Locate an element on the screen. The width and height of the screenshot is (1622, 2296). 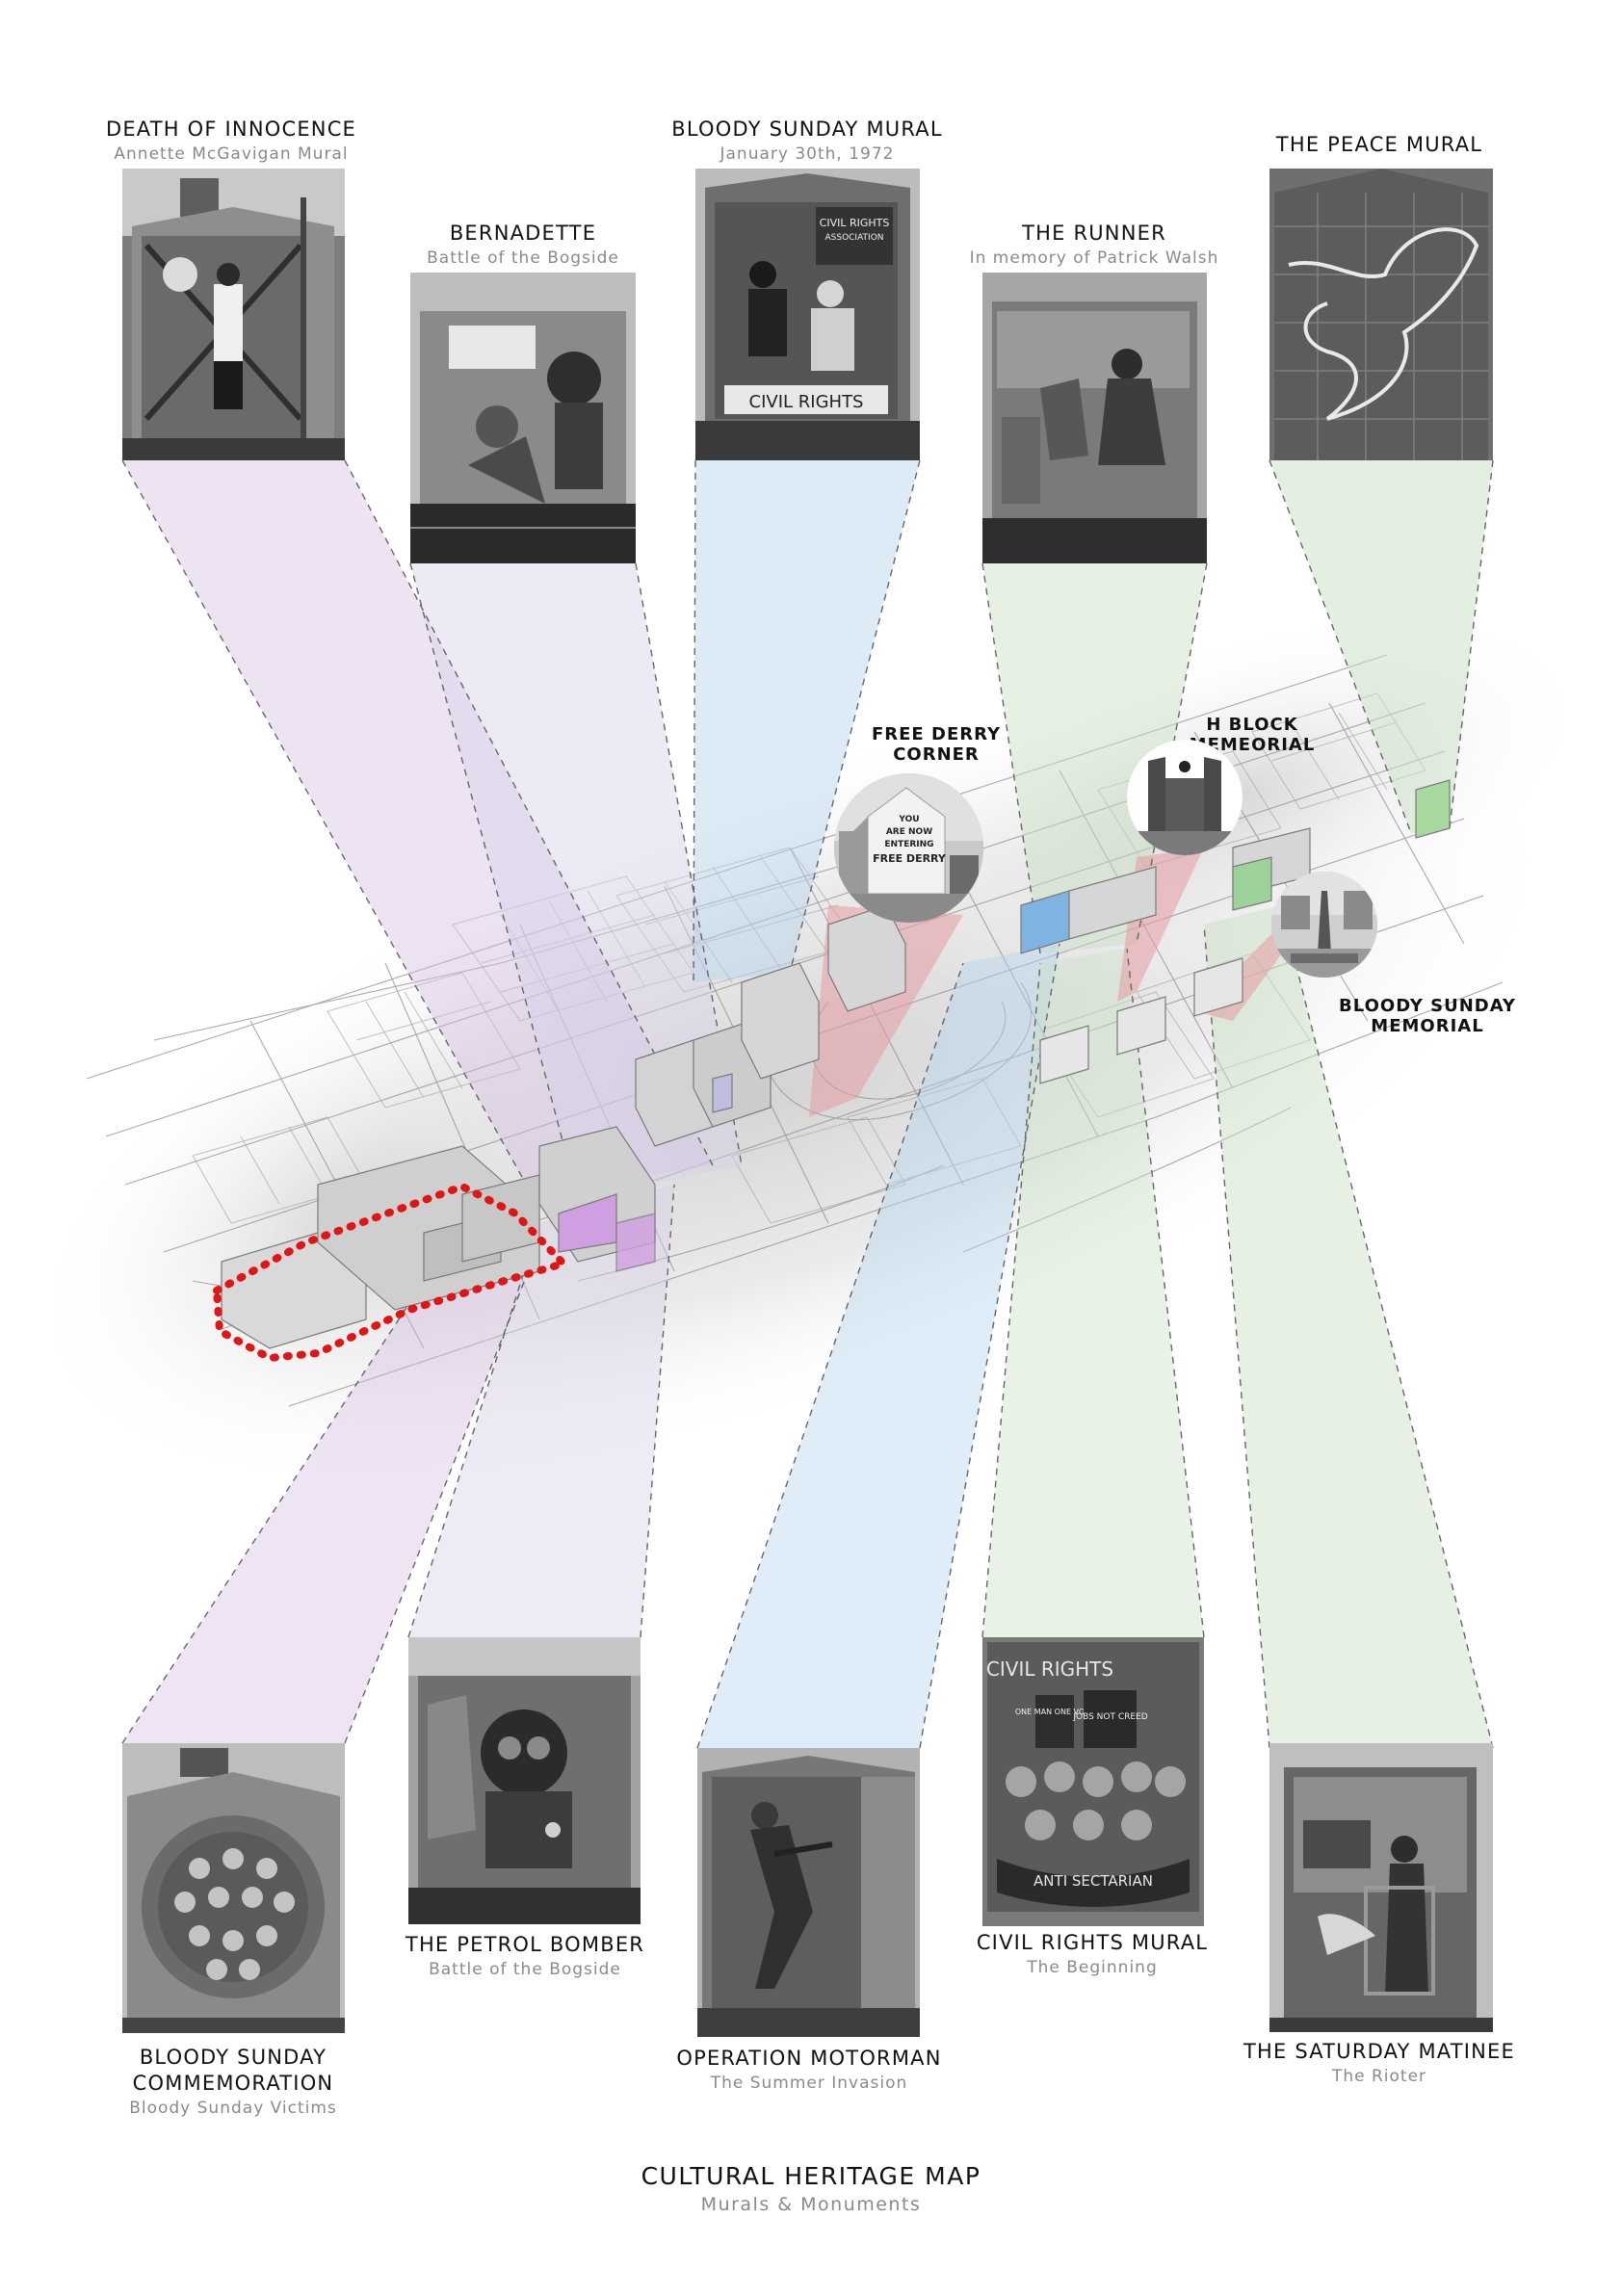
wall-text: FREE DERRY is located at coordinates (910, 858).